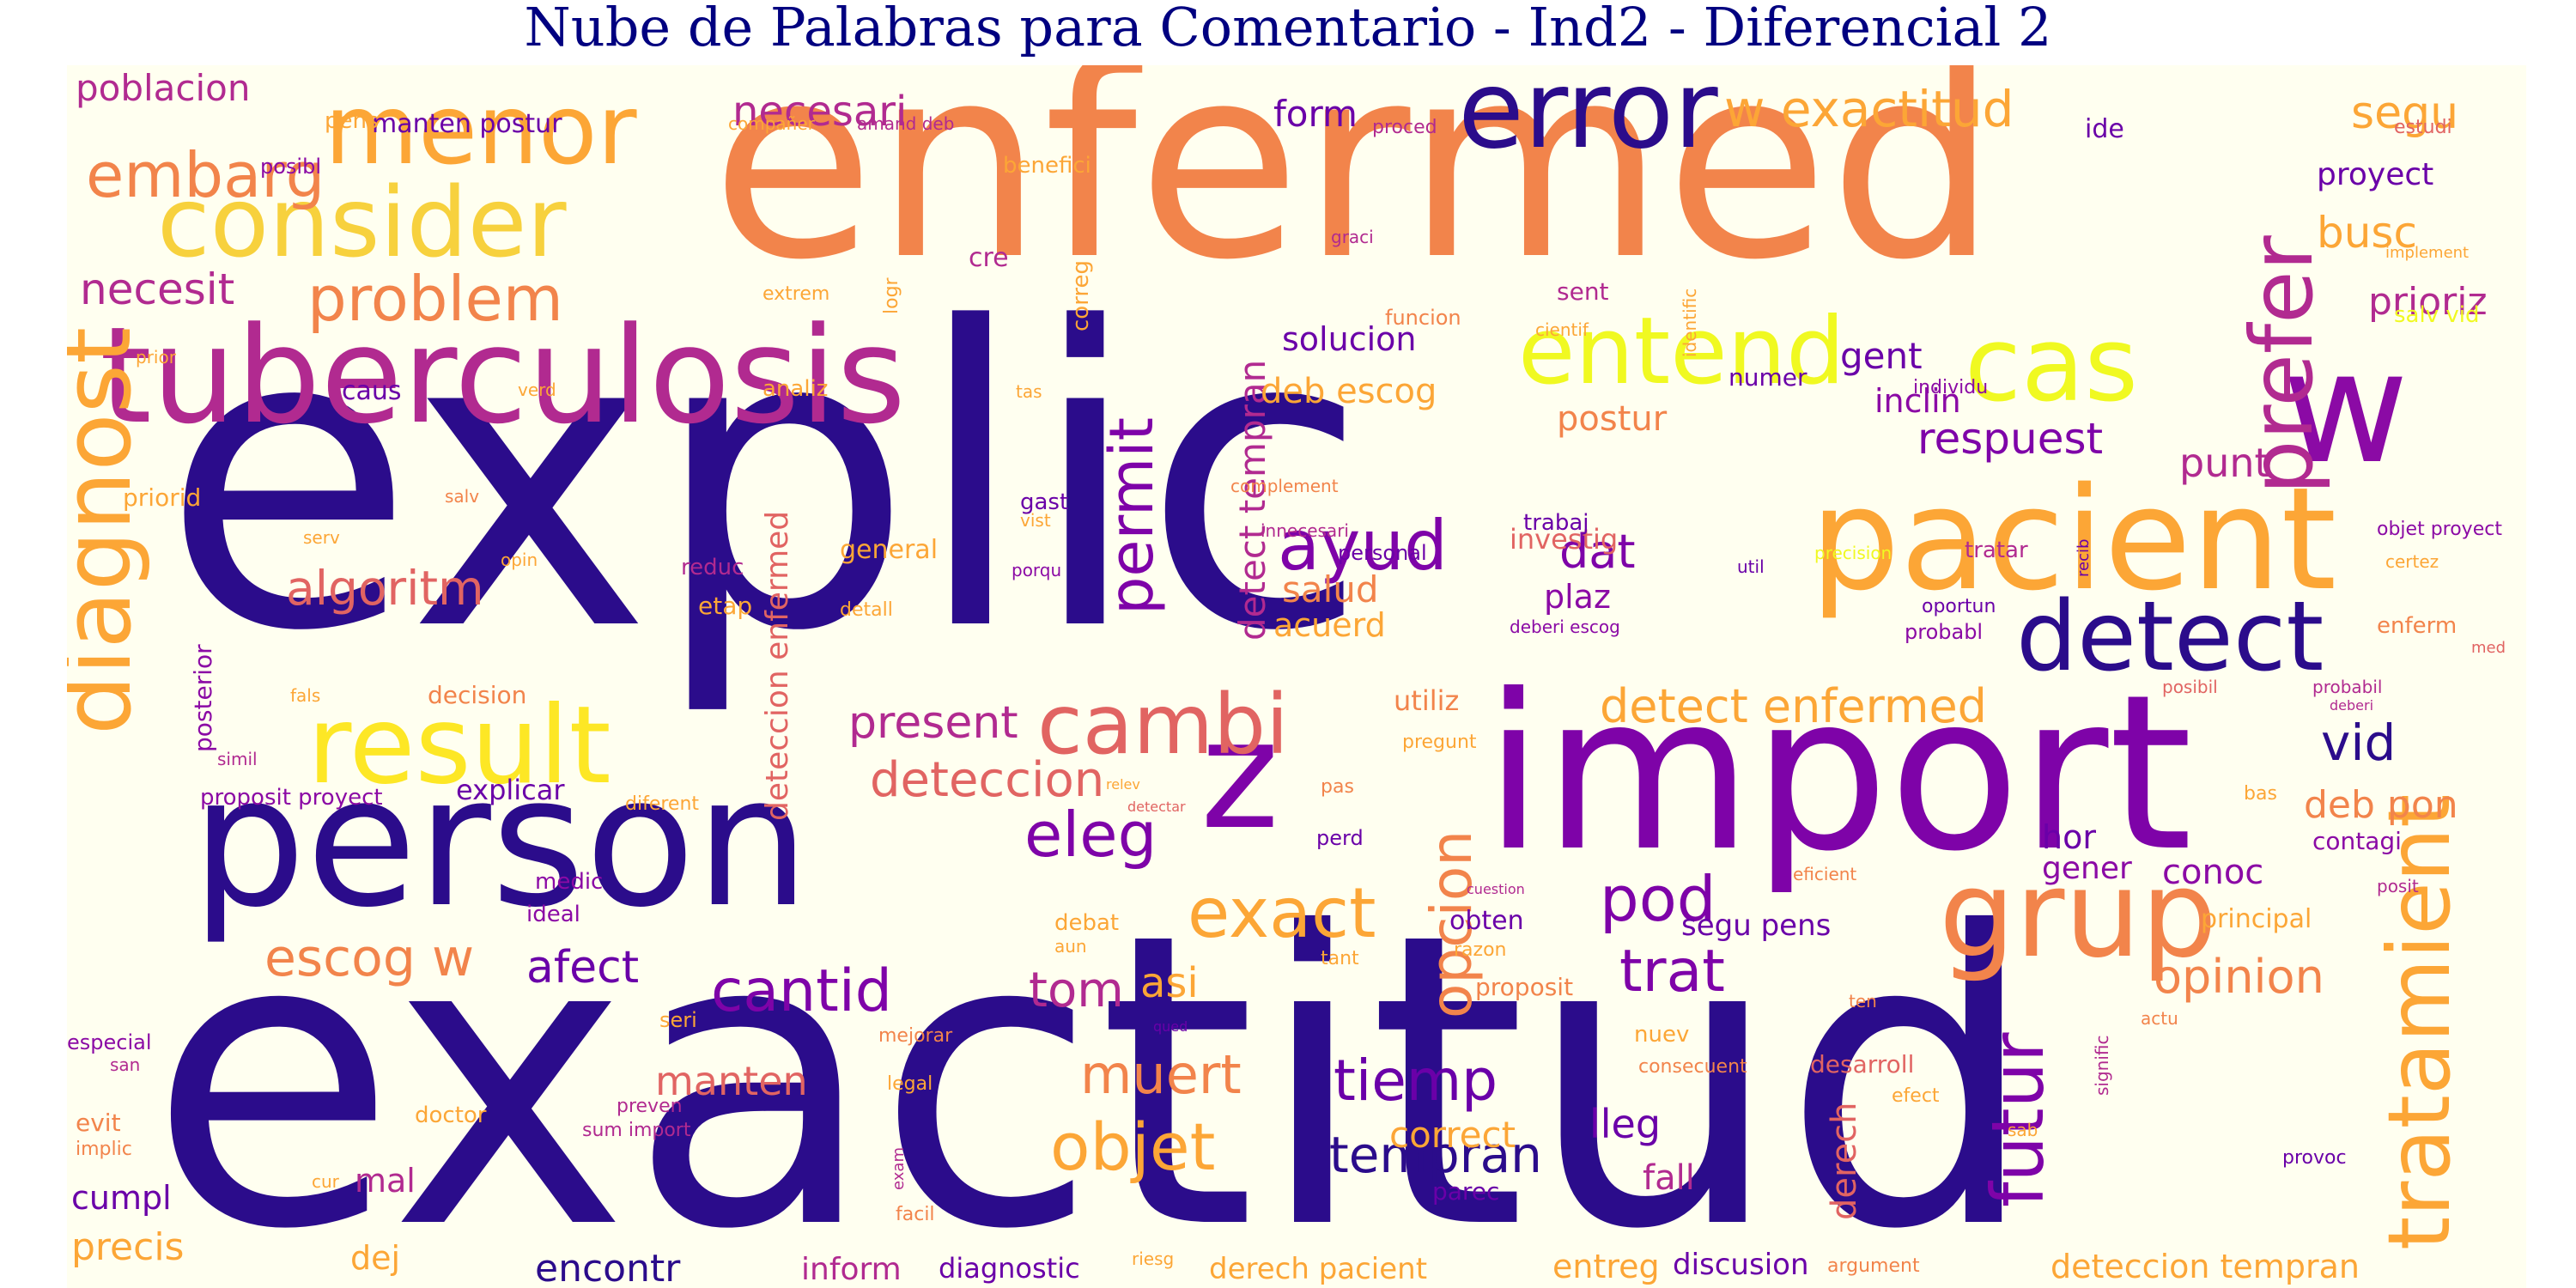  I want to click on word-aun: aun, so click(1071, 947).